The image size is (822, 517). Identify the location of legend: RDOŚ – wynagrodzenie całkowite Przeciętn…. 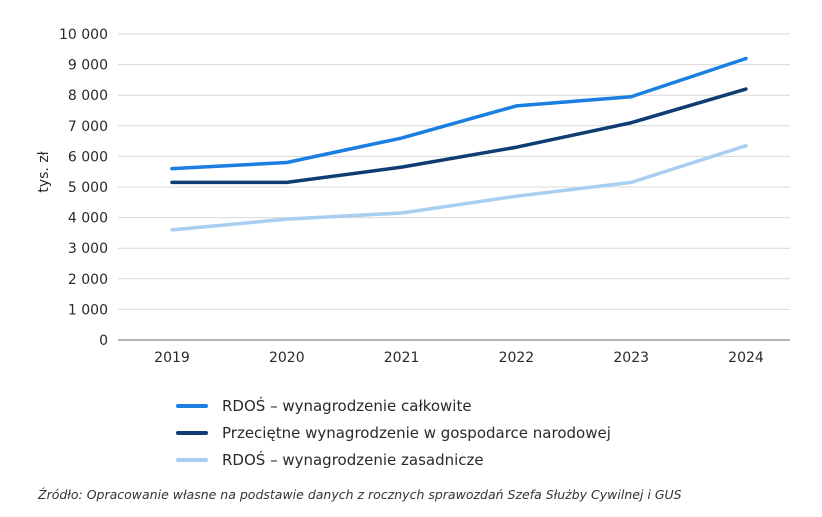
(393, 432).